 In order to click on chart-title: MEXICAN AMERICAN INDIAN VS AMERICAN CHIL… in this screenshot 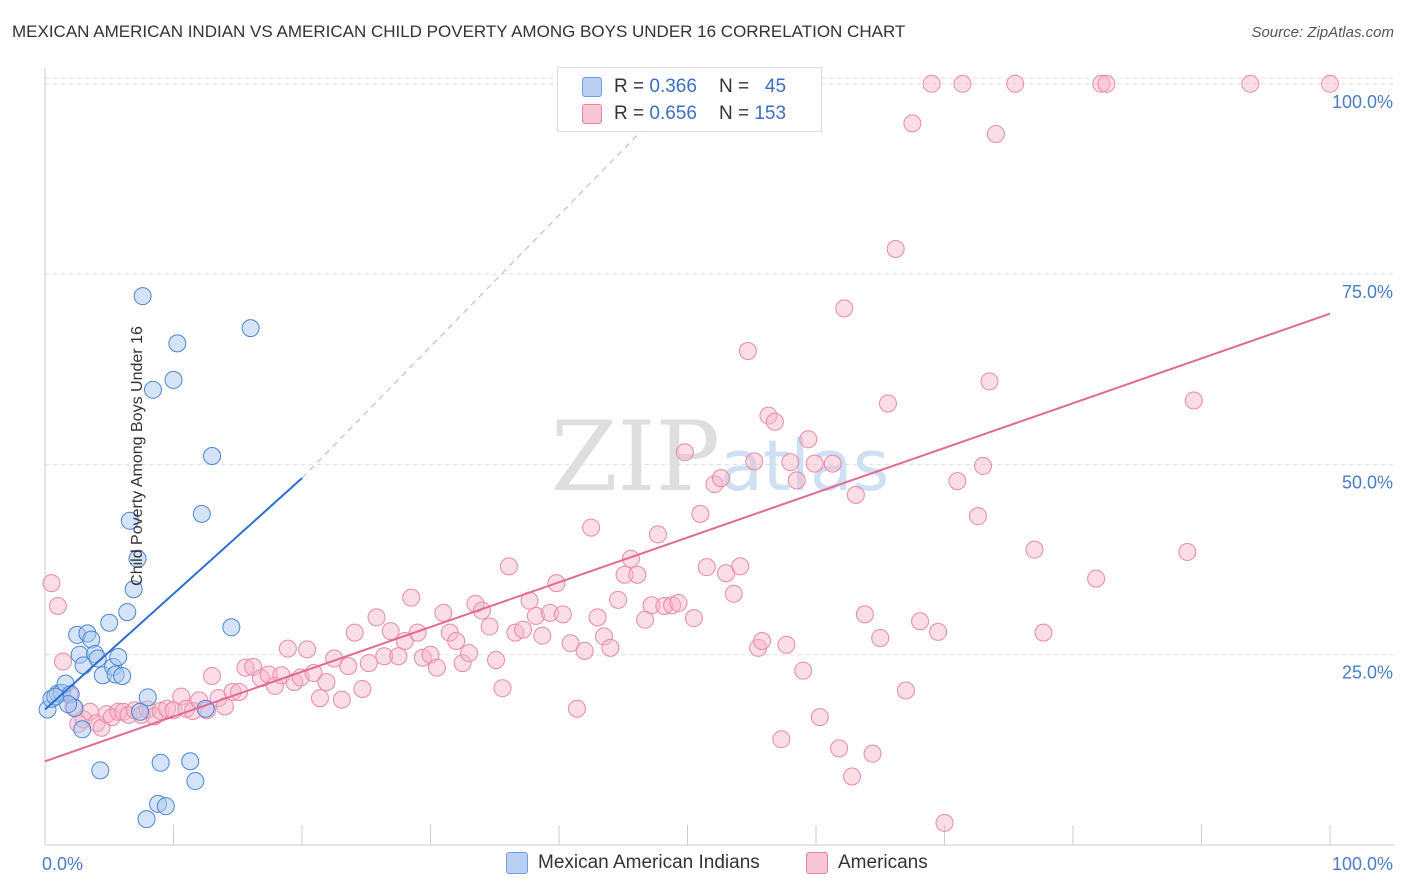, I will do `click(459, 31)`.